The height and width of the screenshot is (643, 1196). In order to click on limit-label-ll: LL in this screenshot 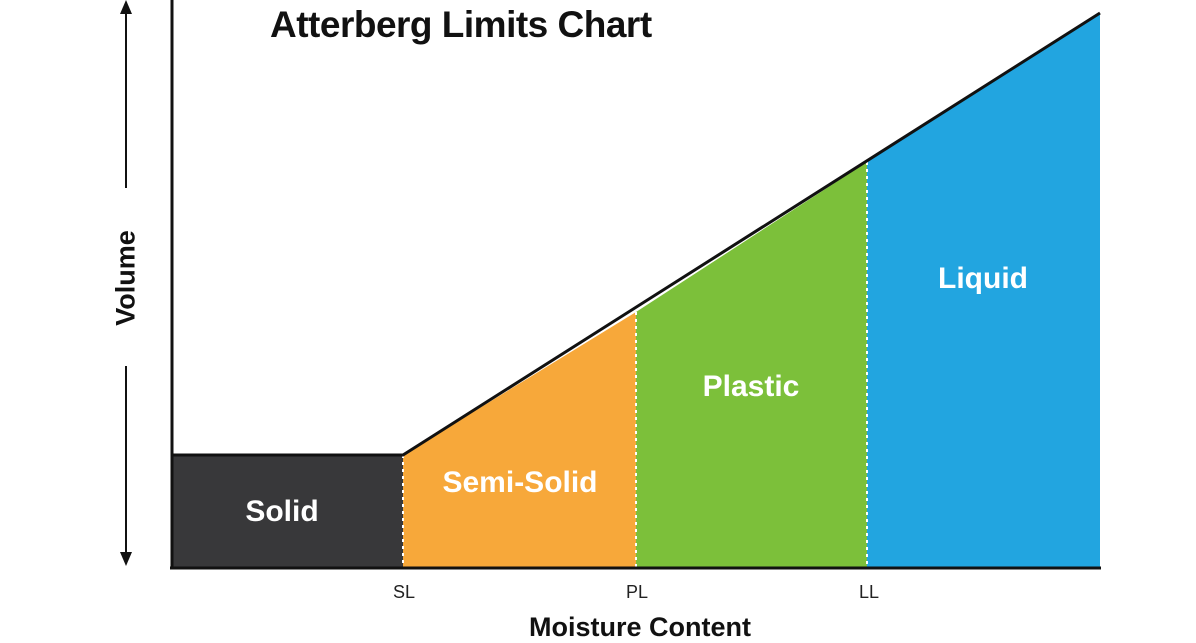, I will do `click(869, 592)`.